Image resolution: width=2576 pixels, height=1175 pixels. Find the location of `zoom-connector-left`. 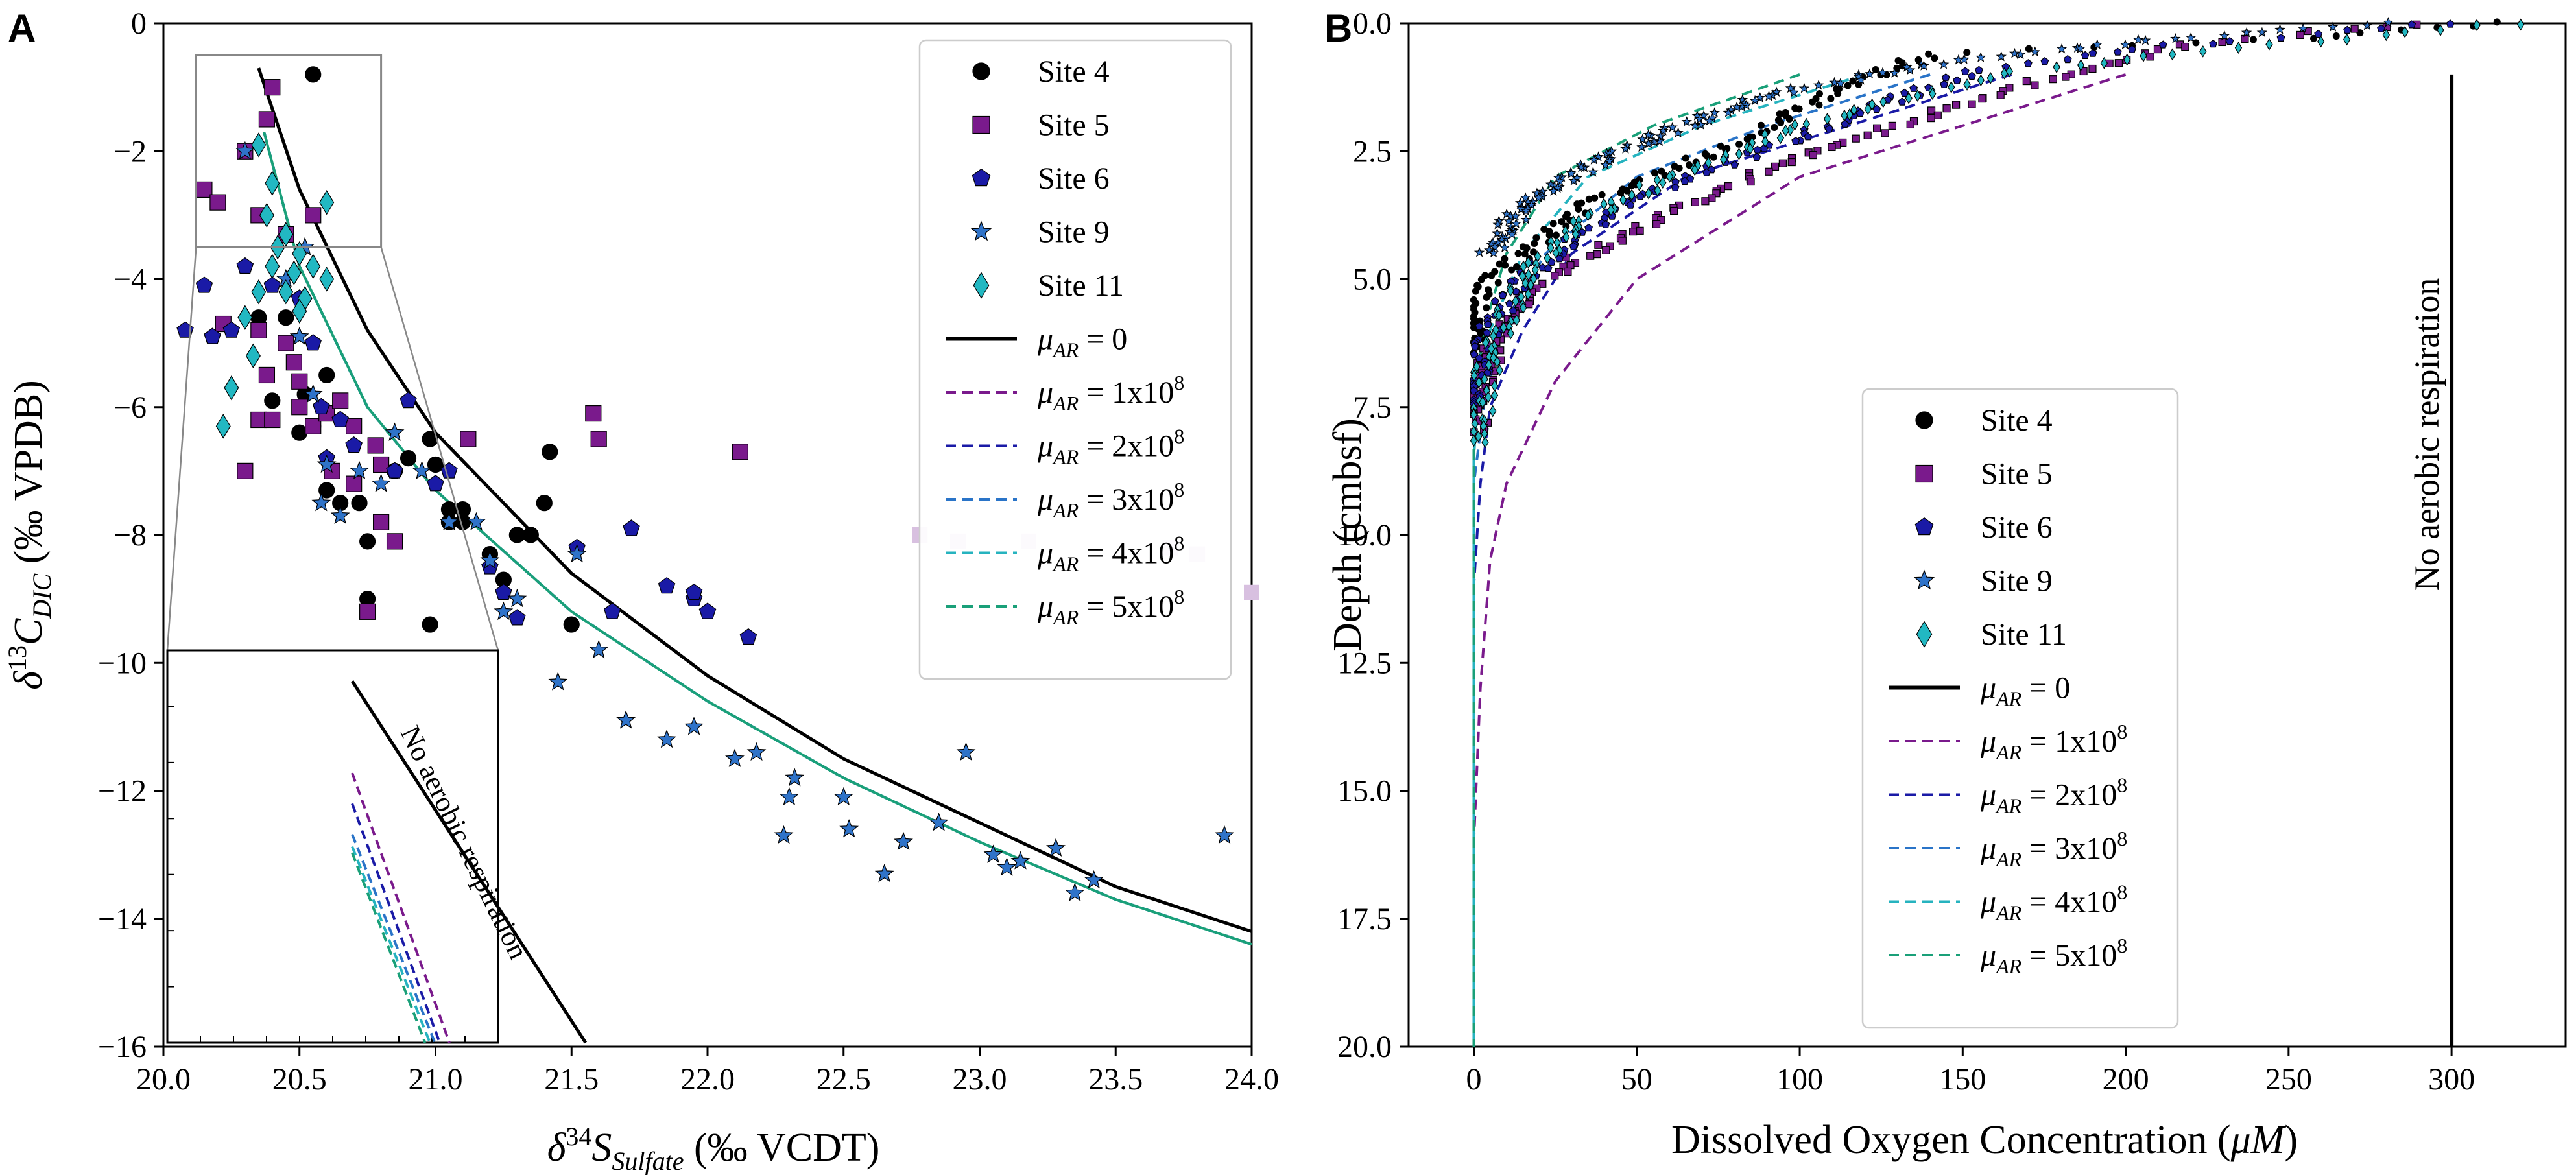

zoom-connector-left is located at coordinates (181, 449).